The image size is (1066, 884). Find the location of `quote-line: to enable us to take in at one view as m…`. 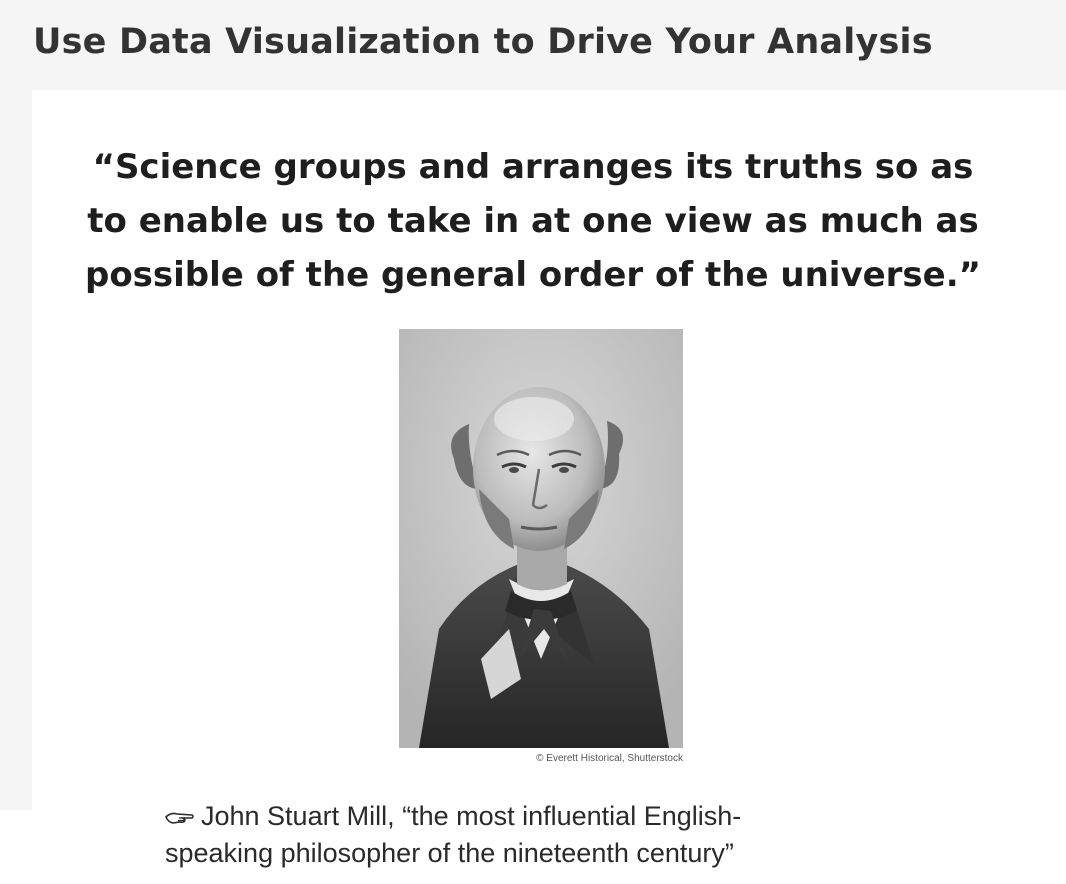

quote-line: to enable us to take in at one view as m… is located at coordinates (533, 221).